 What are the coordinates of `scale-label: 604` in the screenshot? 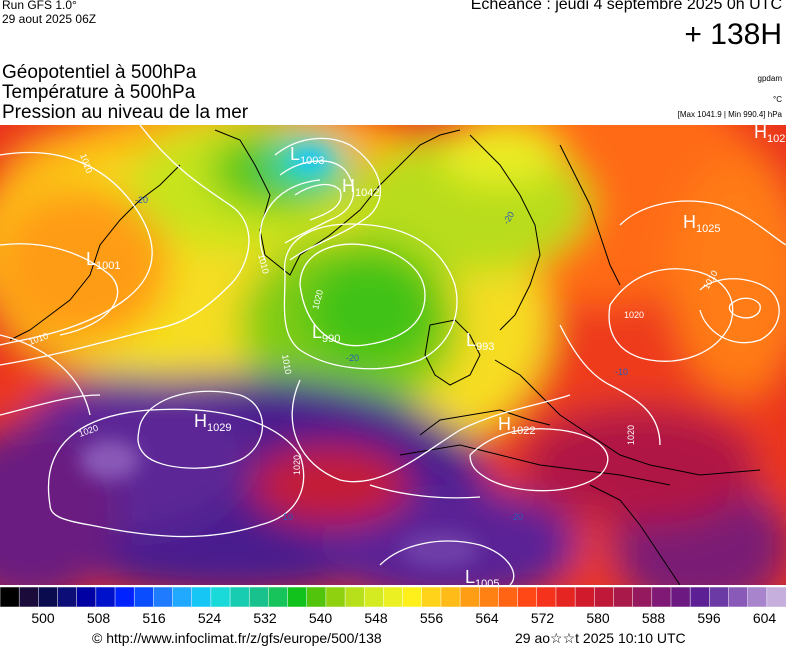 It's located at (764, 618).